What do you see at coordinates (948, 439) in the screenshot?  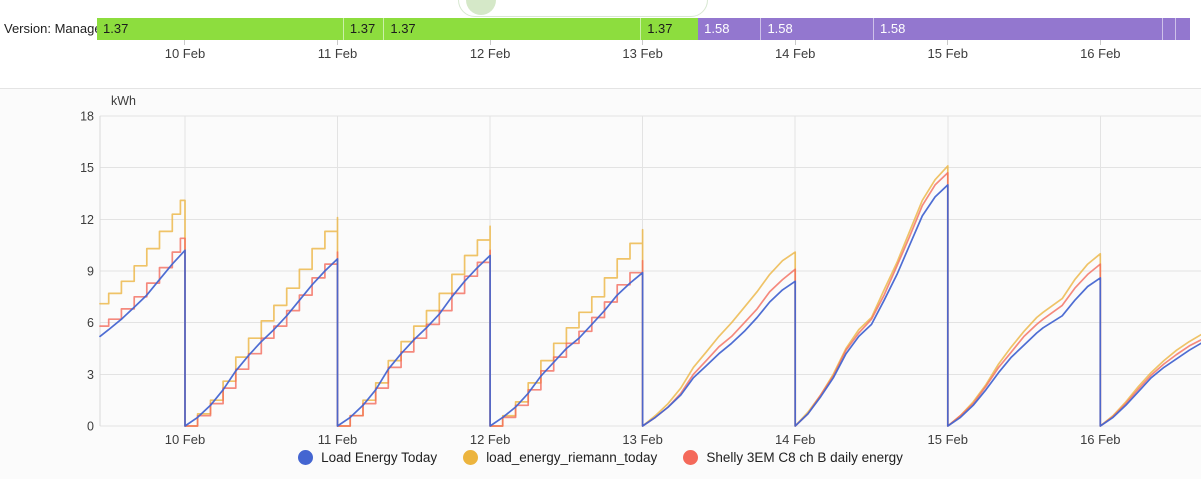 I see `x-axis-tick-label: 15 Feb` at bounding box center [948, 439].